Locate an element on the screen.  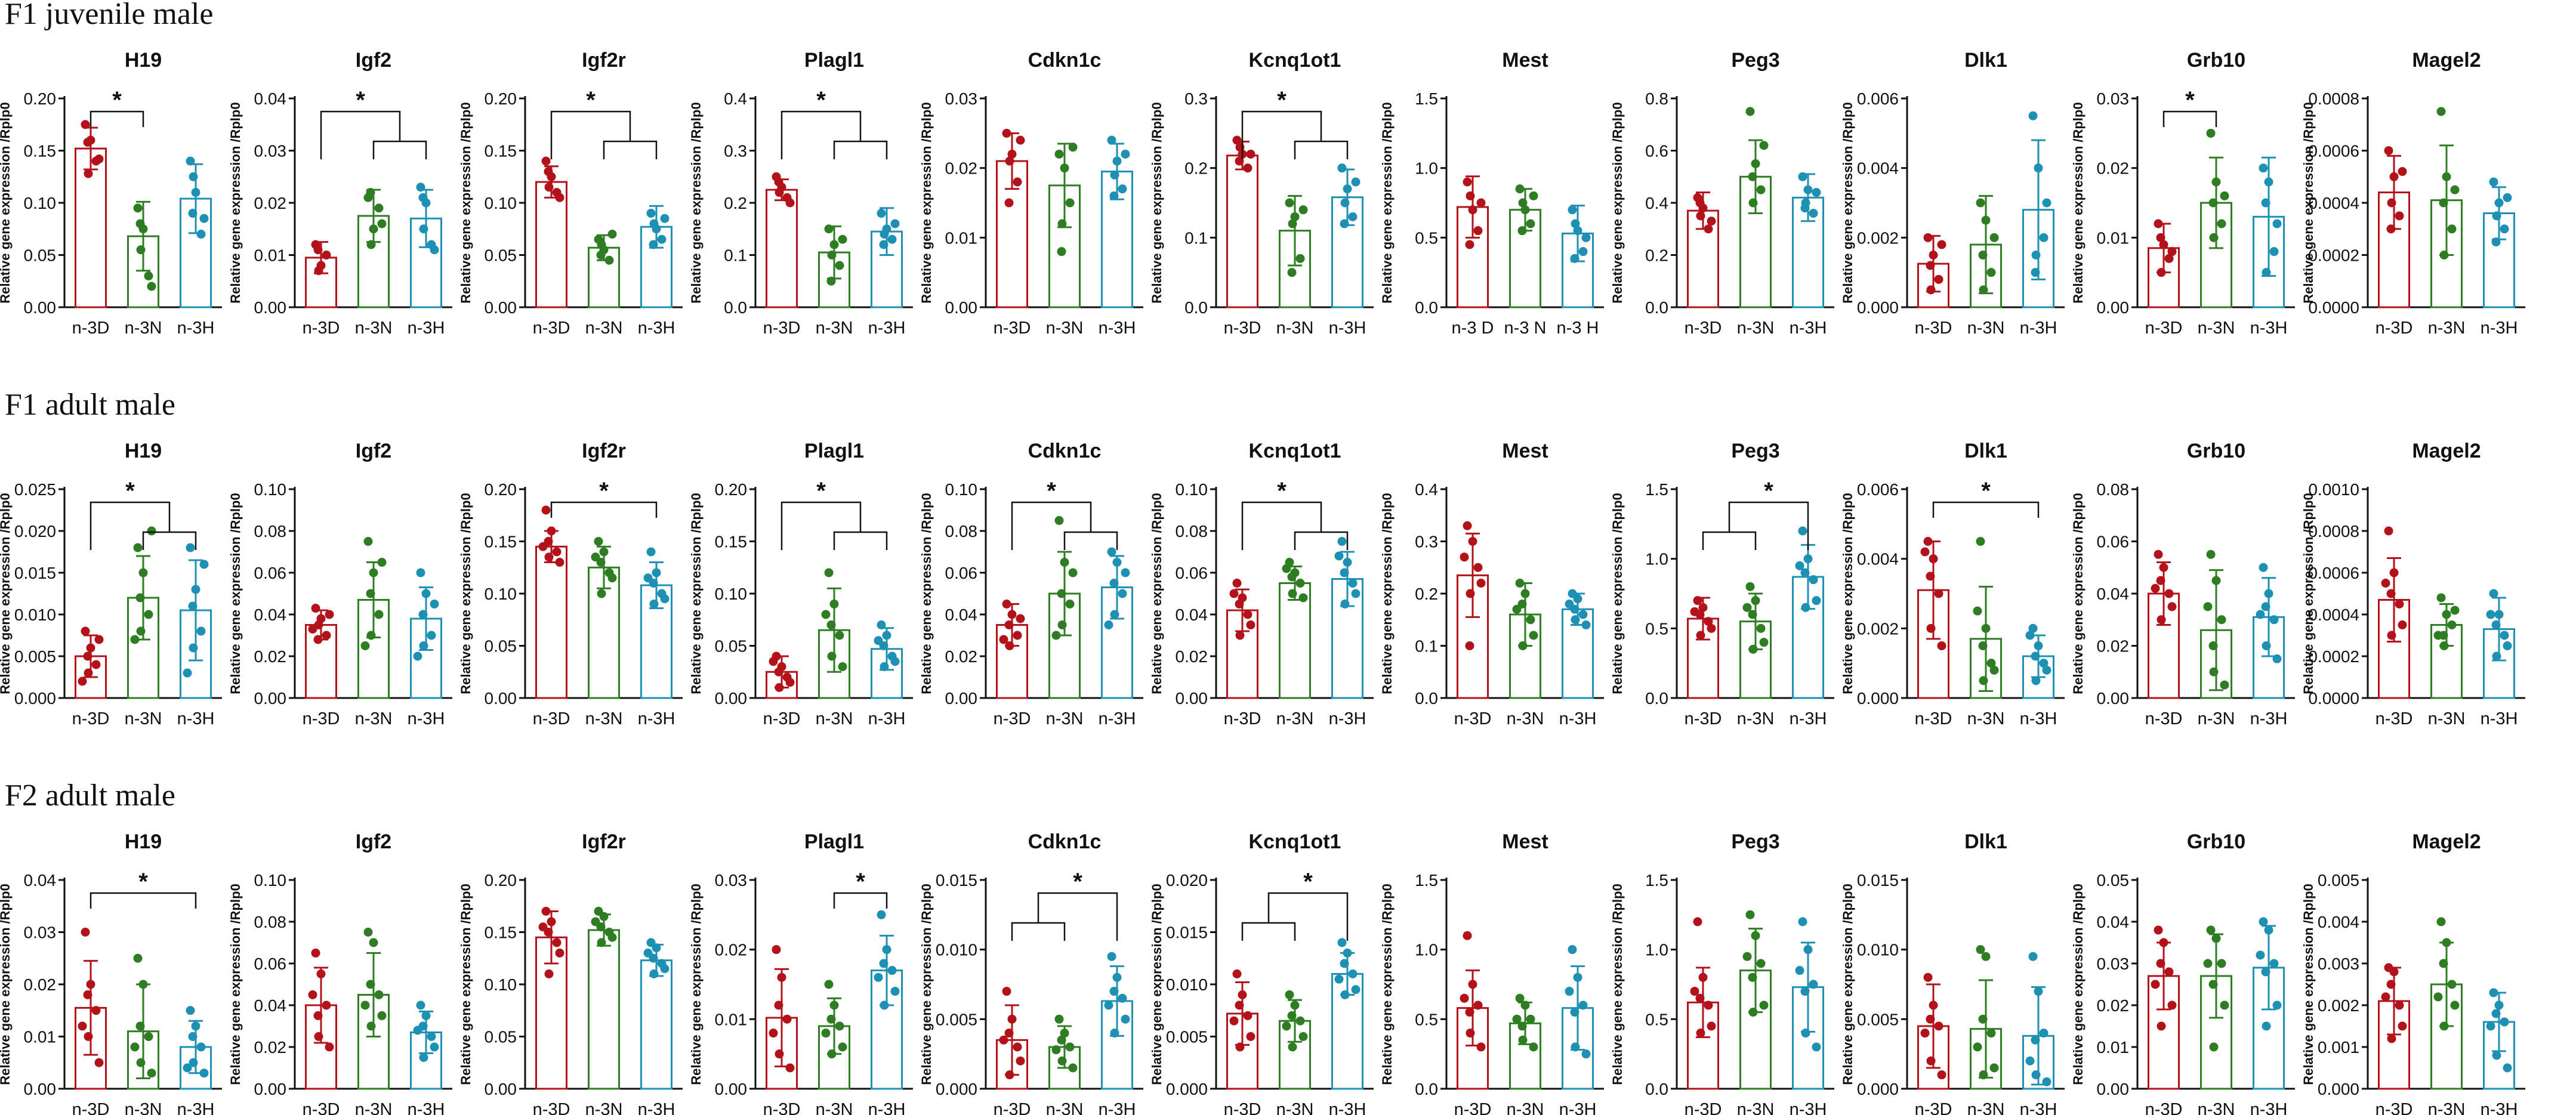
y-tick-label: 0.00 is located at coordinates (2113, 1089).